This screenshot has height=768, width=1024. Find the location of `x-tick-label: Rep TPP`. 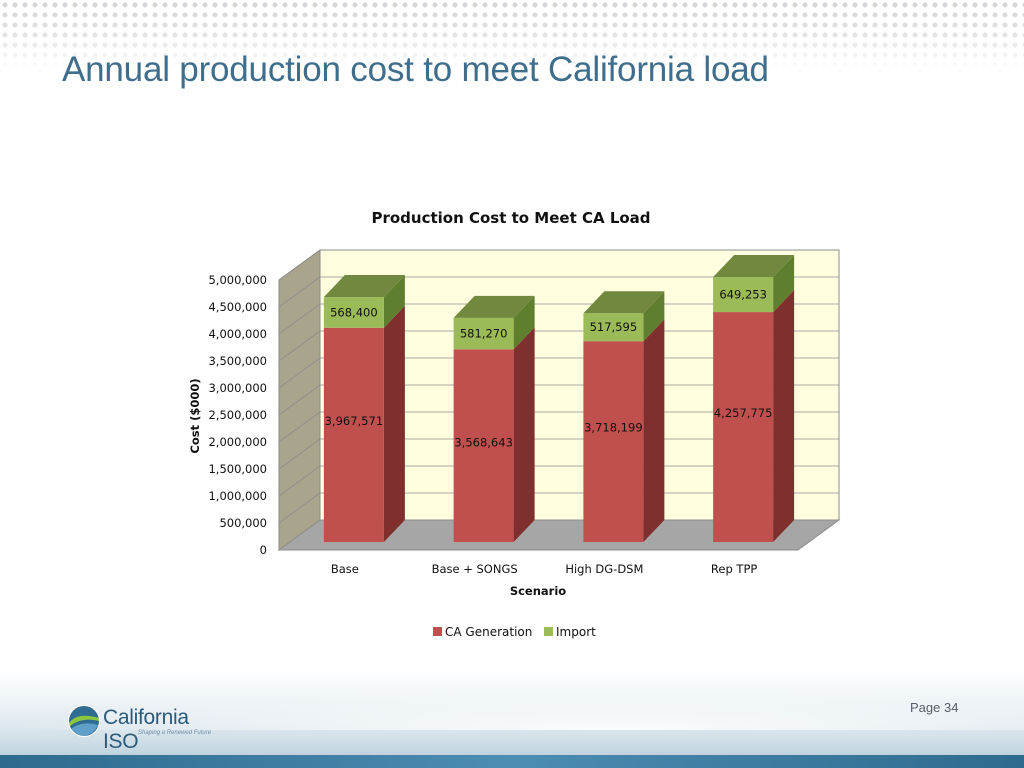

x-tick-label: Rep TPP is located at coordinates (734, 569).